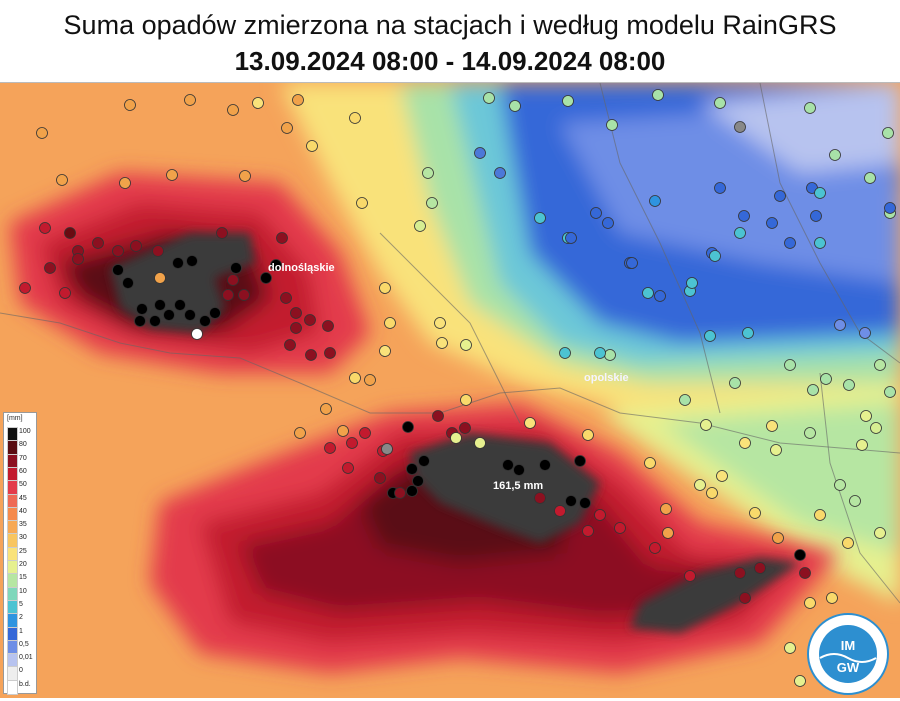 The image size is (900, 701). What do you see at coordinates (23, 564) in the screenshot?
I see `legend-label: 20` at bounding box center [23, 564].